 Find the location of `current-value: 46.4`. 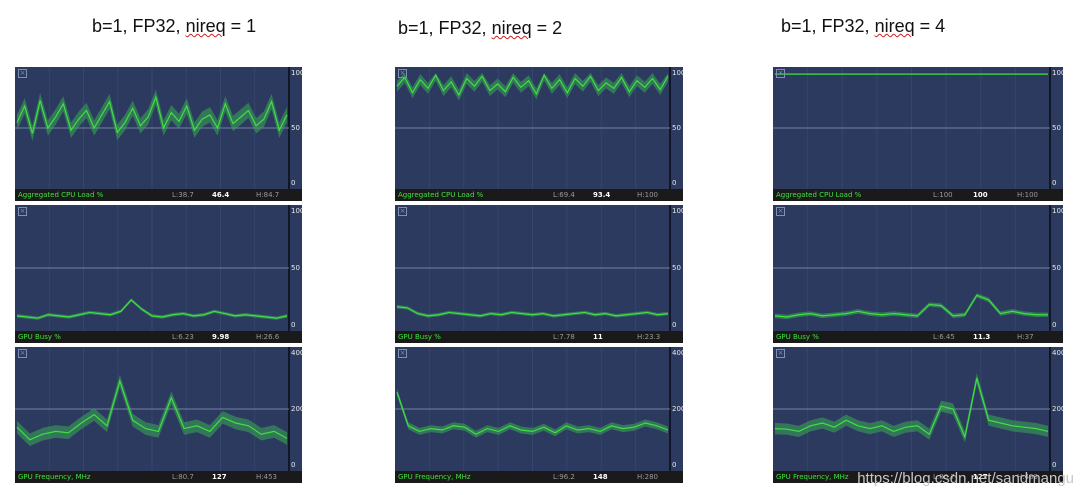

current-value: 46.4 is located at coordinates (221, 195).